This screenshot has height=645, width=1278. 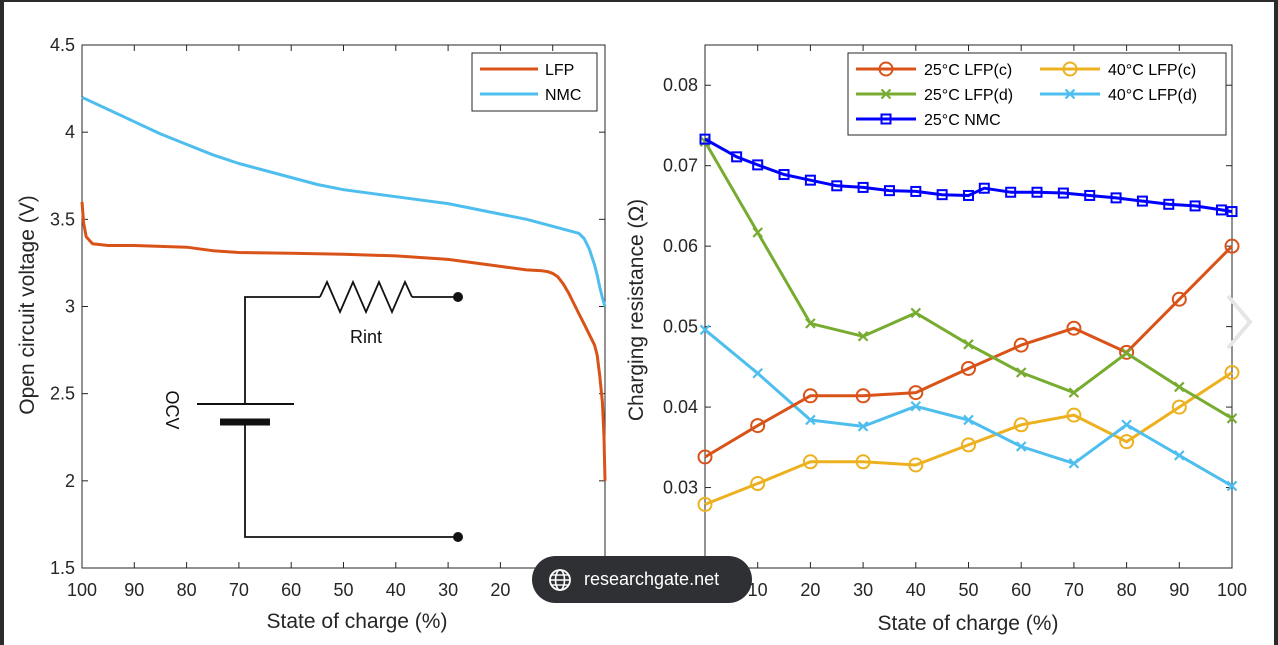 I want to click on resistance-xtick-label: 90, so click(x=1179, y=590).